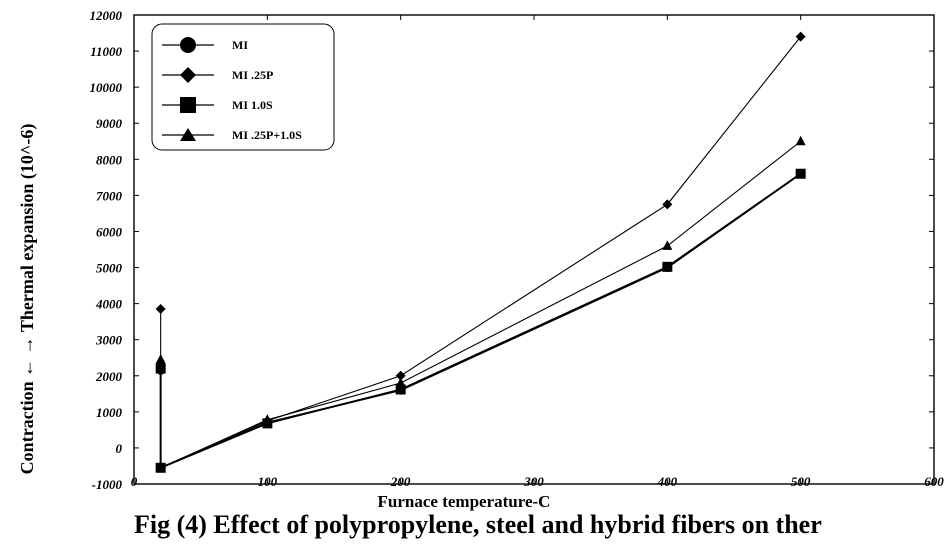 Image resolution: width=946 pixels, height=554 pixels. I want to click on x-tick-label: 500, so click(801, 481).